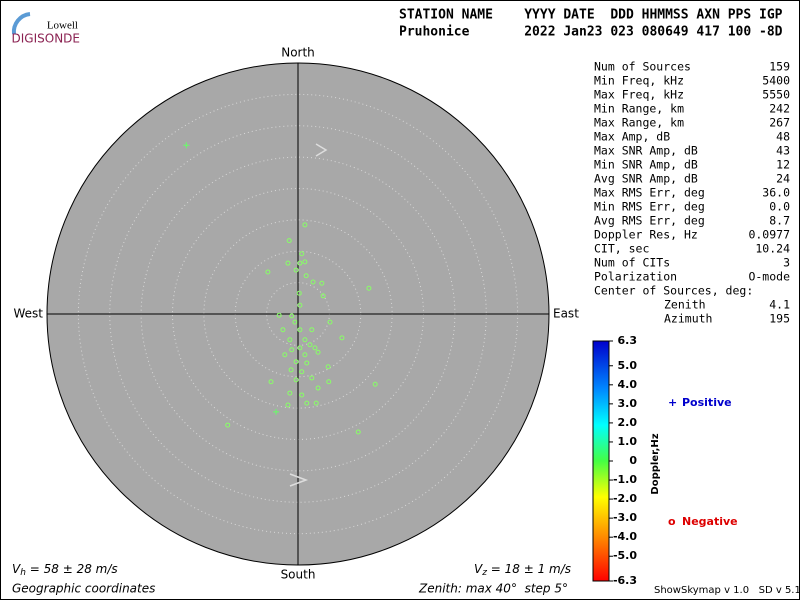 The image size is (800, 600). I want to click on stat-value: 159, so click(779, 67).